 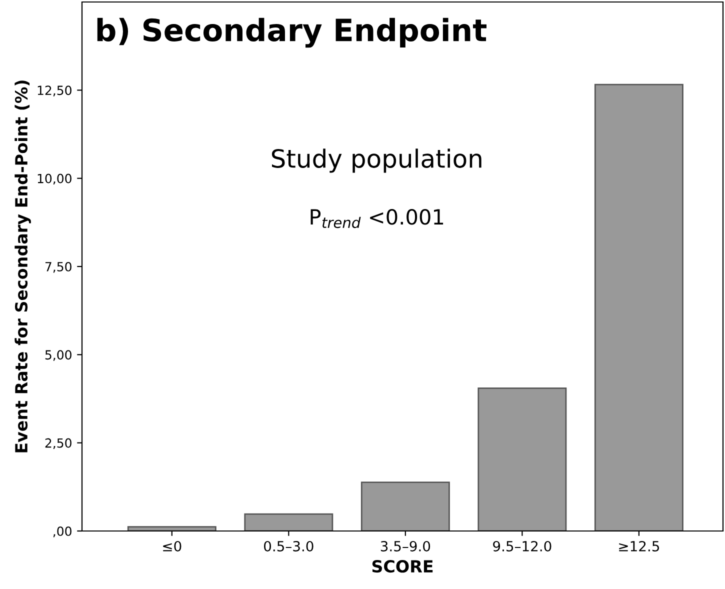 What do you see at coordinates (405, 546) in the screenshot?
I see `x-tick-label: 3.5–9.0` at bounding box center [405, 546].